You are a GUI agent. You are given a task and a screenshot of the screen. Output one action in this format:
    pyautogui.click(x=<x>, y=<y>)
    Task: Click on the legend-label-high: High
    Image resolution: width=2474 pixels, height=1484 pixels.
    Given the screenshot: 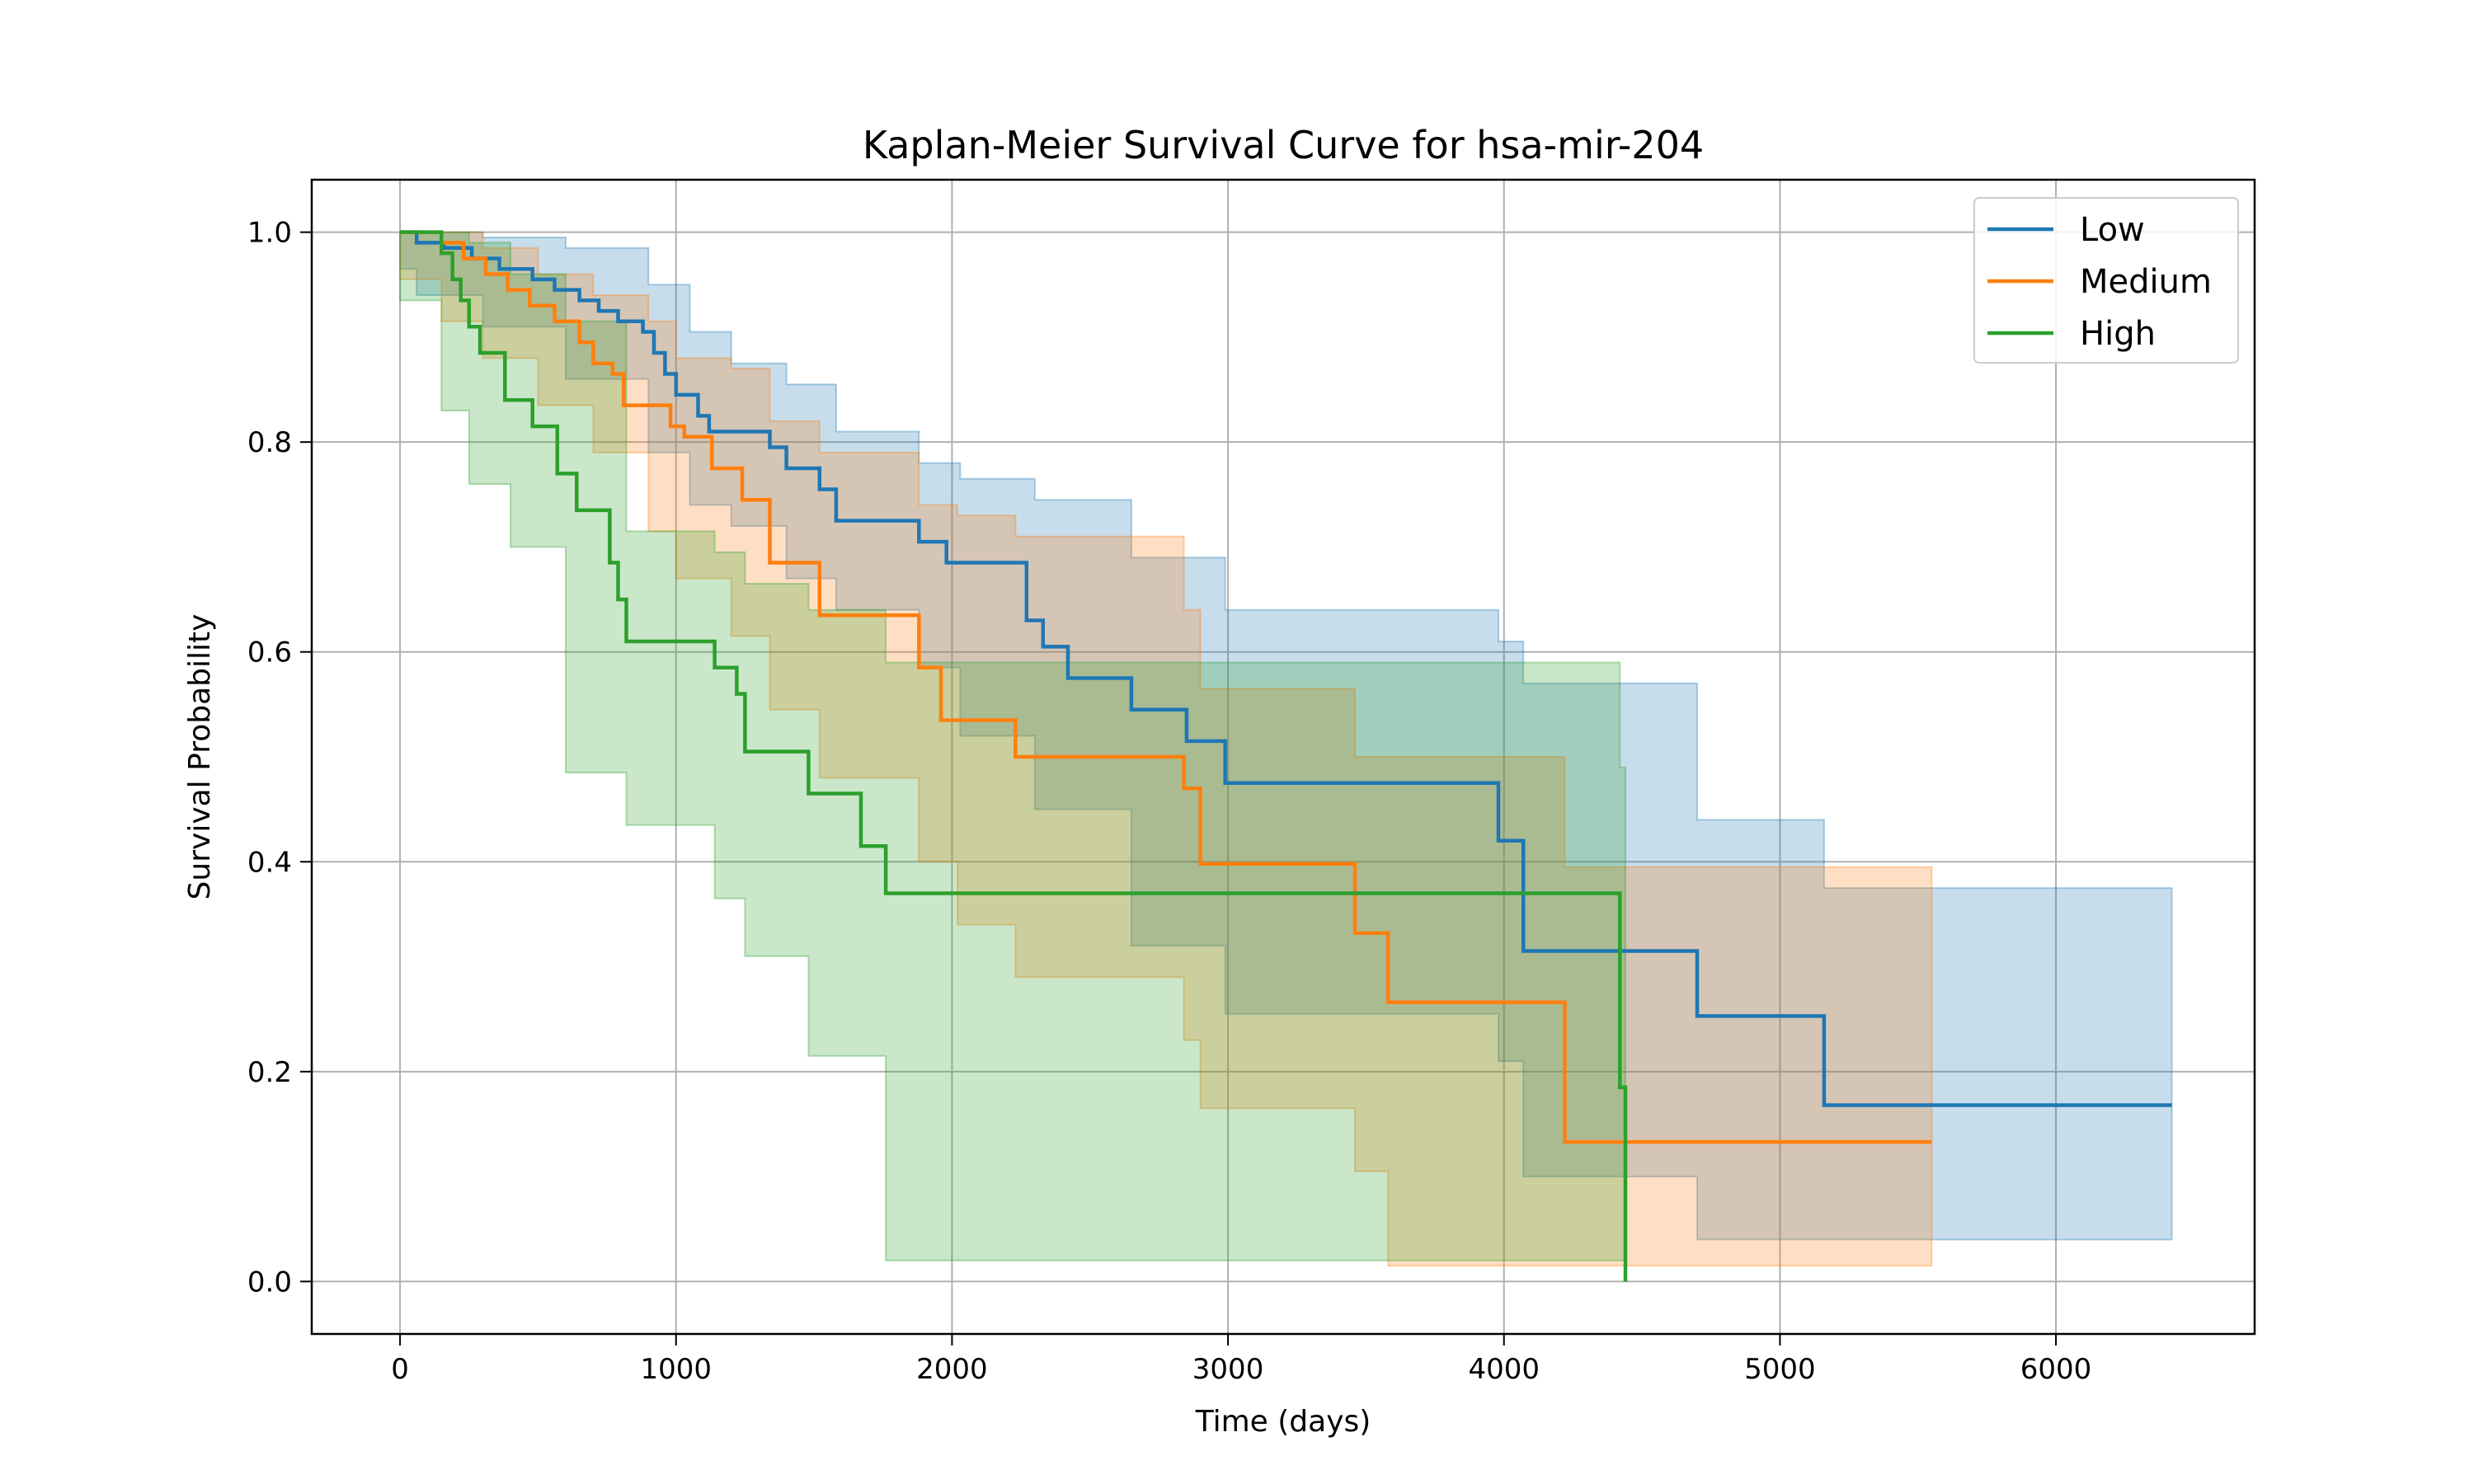 What is the action you would take?
    pyautogui.click(x=2118, y=334)
    